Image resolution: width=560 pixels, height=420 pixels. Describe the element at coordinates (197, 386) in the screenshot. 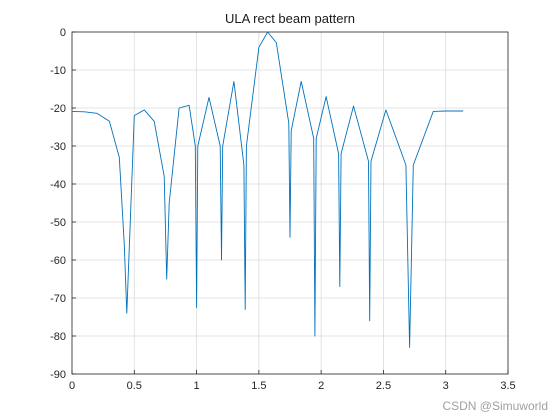

I see `x-tick-label: 1` at that location.